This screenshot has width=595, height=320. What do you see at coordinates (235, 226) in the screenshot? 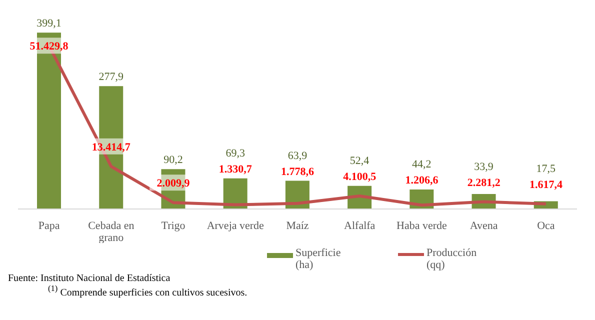
I see `x-tick-label: Arveja verde` at bounding box center [235, 226].